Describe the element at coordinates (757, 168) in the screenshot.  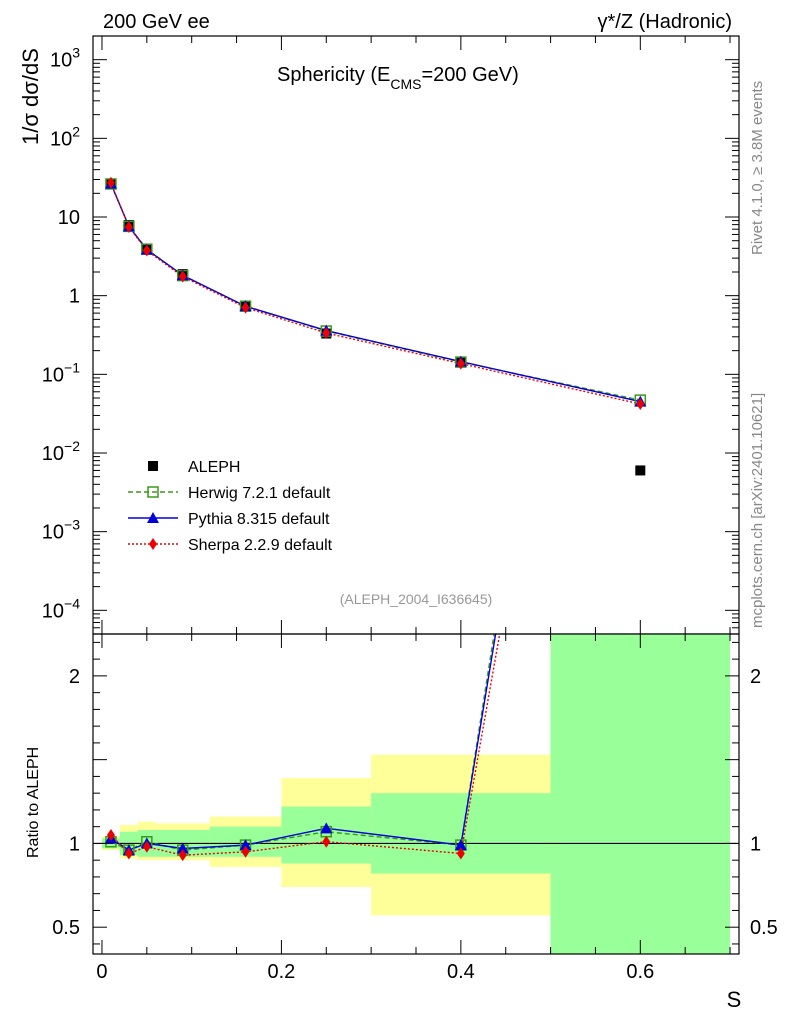
I see `version-label: Rivet 4.1.0, ≥ 3.8M events` at that location.